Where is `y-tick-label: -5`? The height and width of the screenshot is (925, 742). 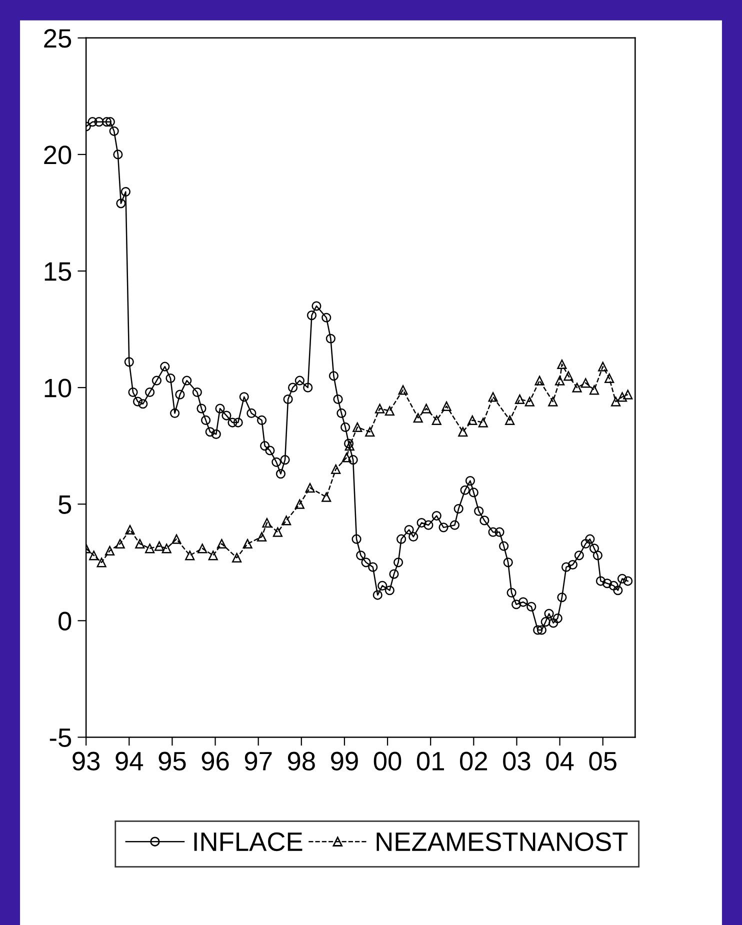 y-tick-label: -5 is located at coordinates (61, 738).